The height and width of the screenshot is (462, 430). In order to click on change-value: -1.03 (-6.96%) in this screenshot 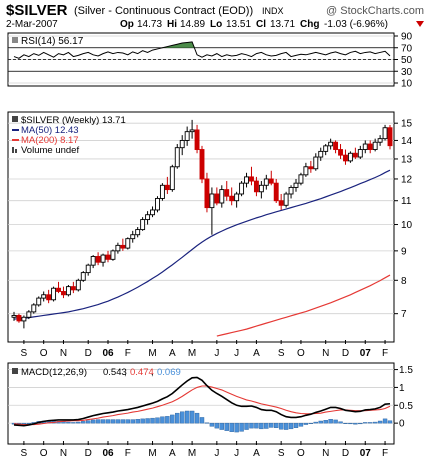, I will do `click(356, 24)`.